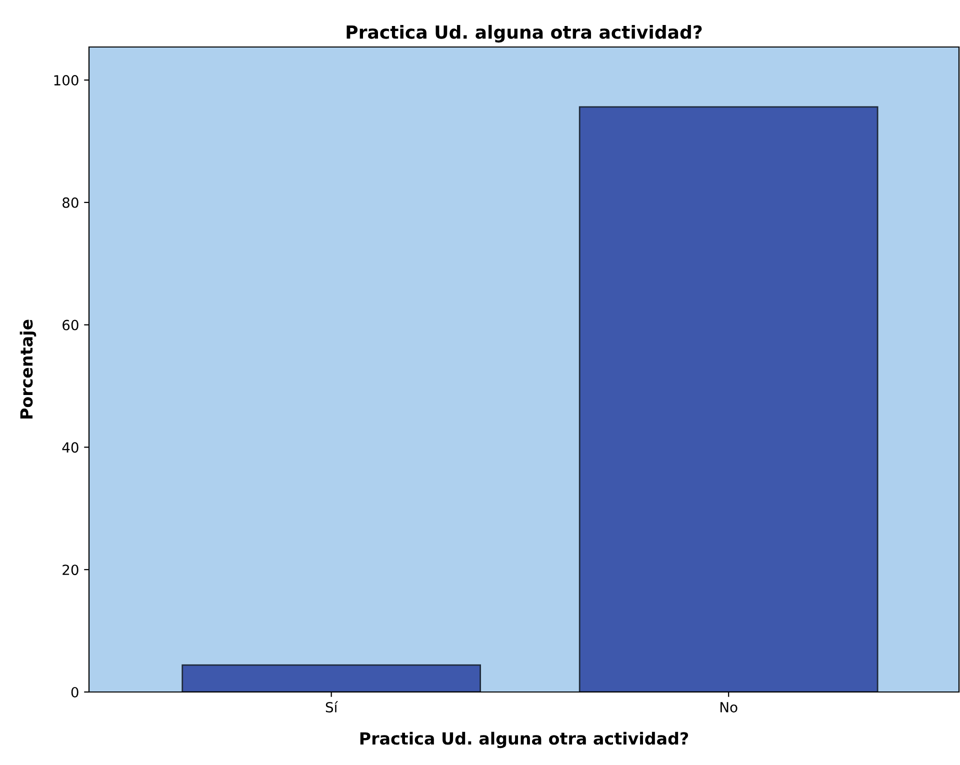 The height and width of the screenshot is (765, 960). Describe the element at coordinates (332, 706) in the screenshot. I see `x-tick-label: Sí` at that location.